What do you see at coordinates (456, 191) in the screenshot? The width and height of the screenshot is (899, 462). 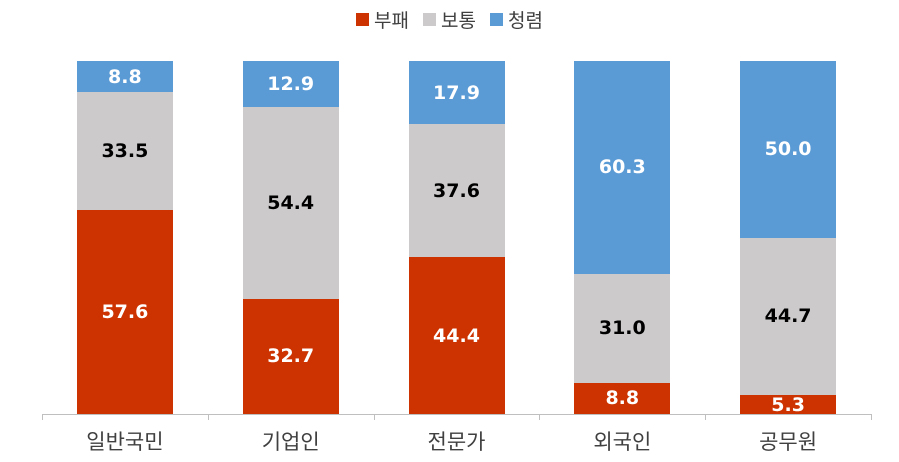 I see `bar-segment: 37.6` at bounding box center [456, 191].